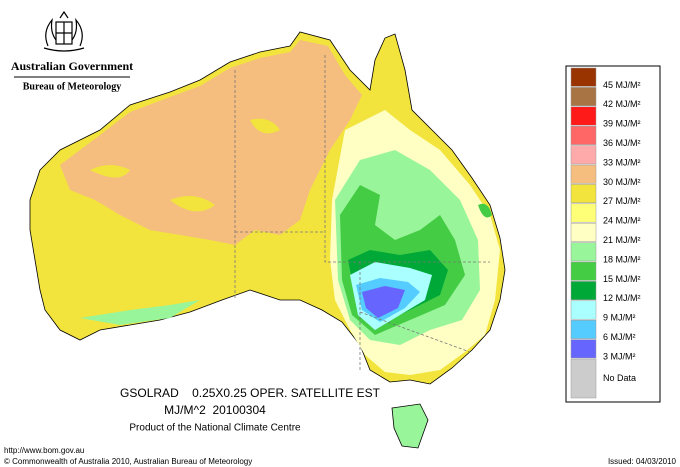 The image size is (680, 467). I want to click on legend-label: 42 MJ/M², so click(622, 104).